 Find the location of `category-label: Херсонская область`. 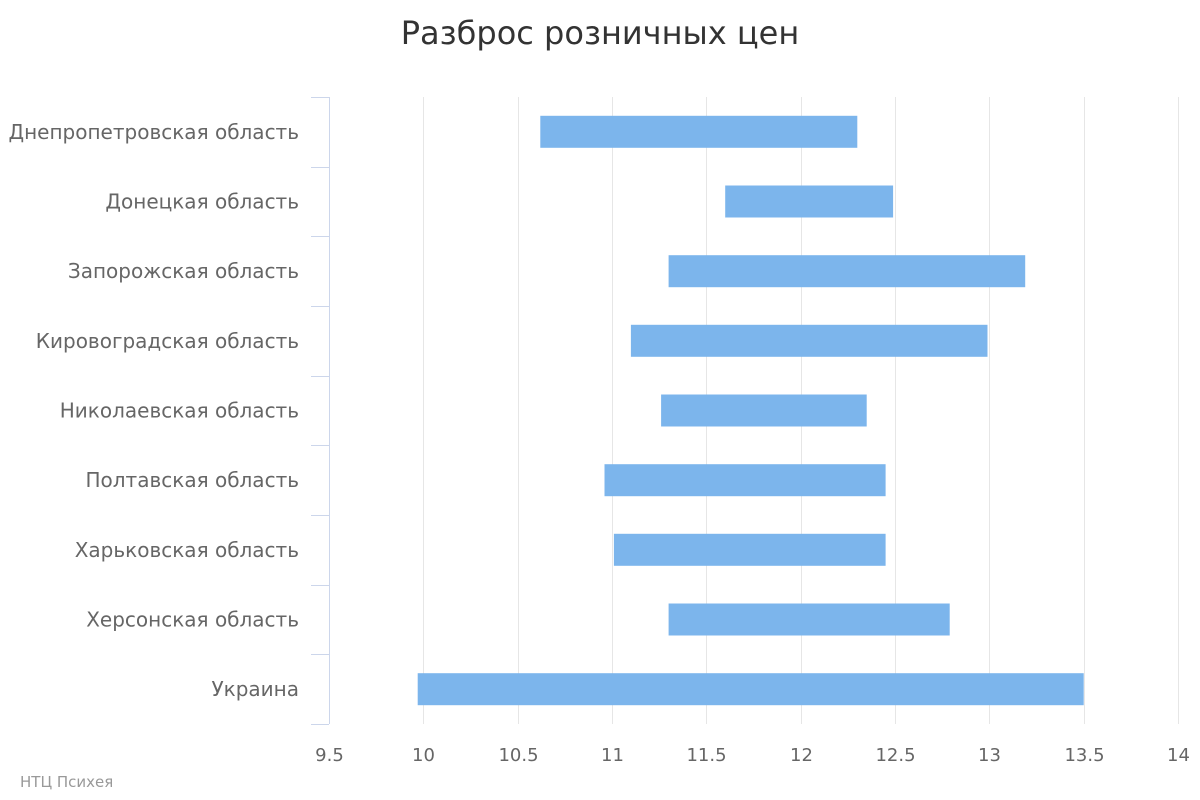

category-label: Херсонская область is located at coordinates (192, 620).